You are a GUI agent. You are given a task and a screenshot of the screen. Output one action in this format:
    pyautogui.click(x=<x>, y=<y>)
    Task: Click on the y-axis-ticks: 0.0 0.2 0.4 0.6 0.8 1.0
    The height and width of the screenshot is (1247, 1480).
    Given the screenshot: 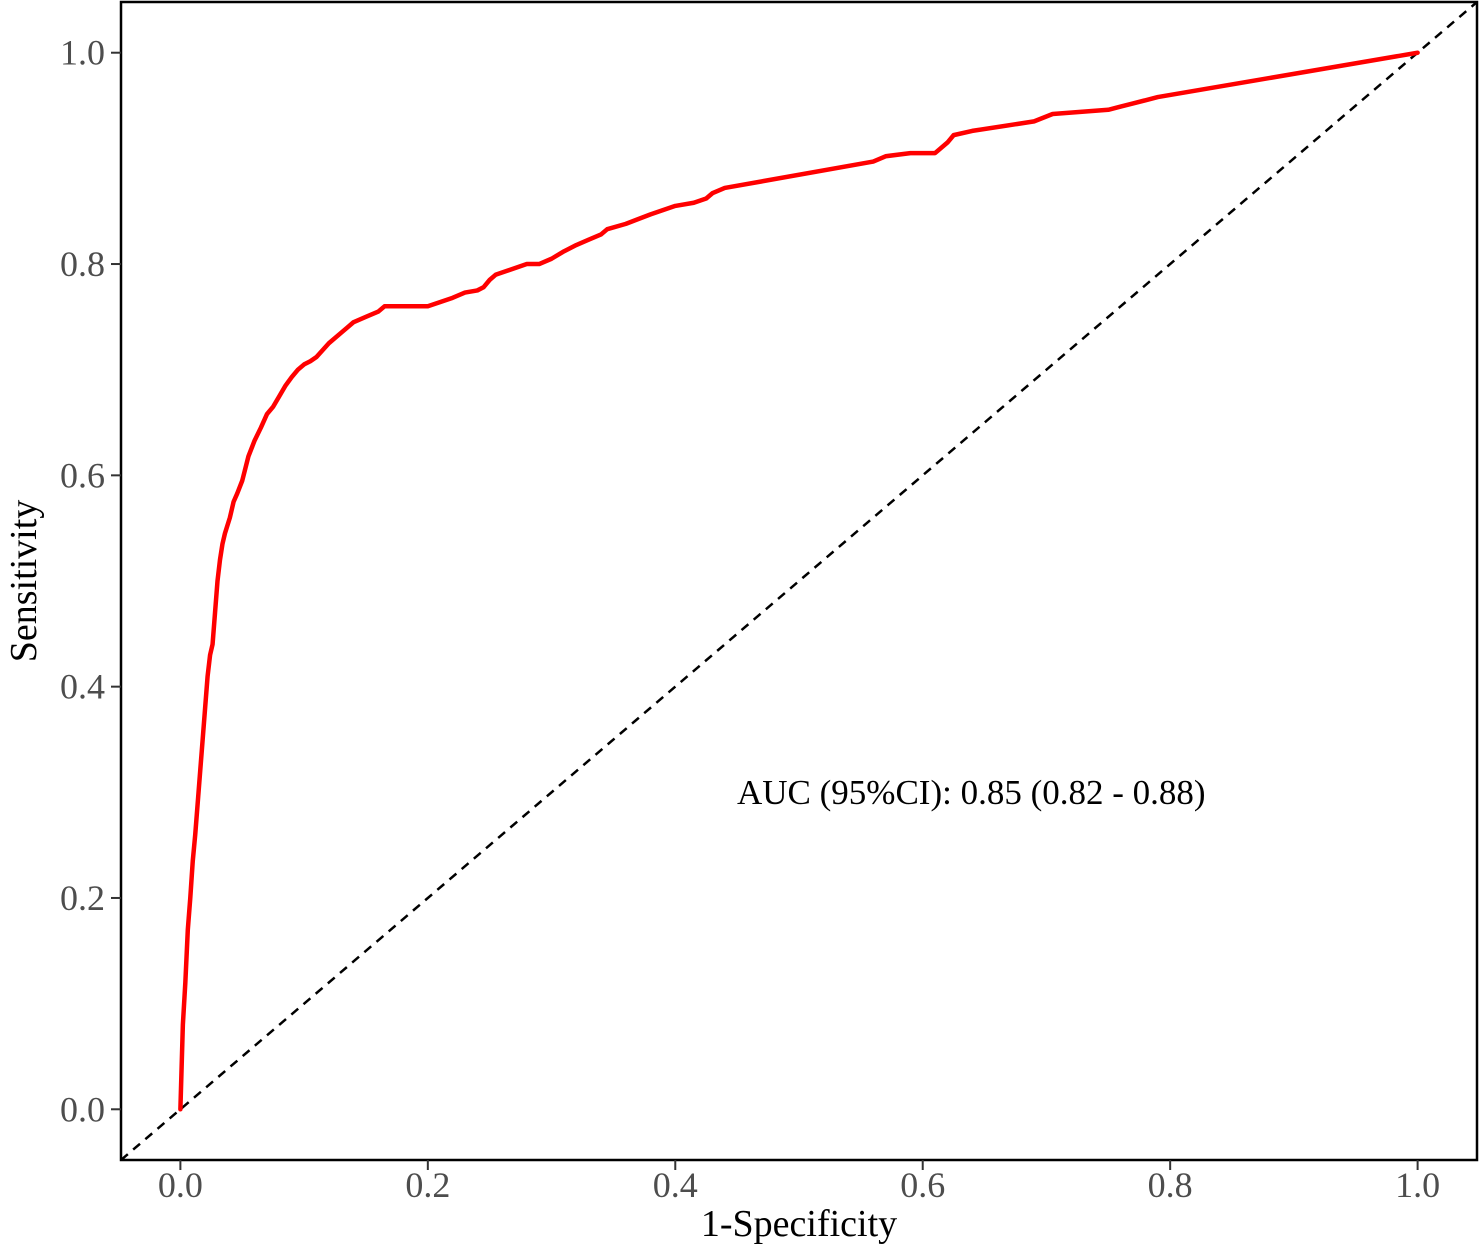 What is the action you would take?
    pyautogui.click(x=90, y=581)
    